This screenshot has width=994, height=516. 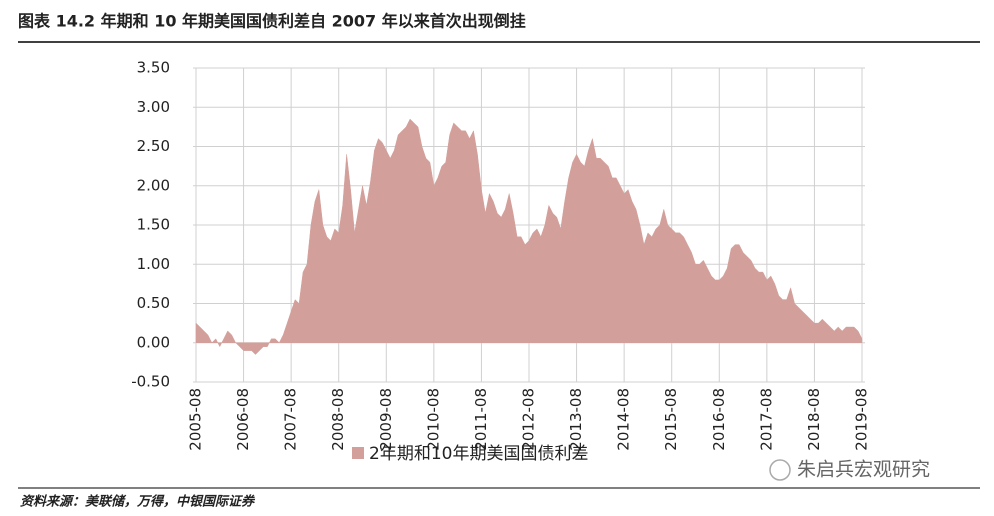 I want to click on source-note: 资料来源：美联储，万得，中银国际证券, so click(x=138, y=502).